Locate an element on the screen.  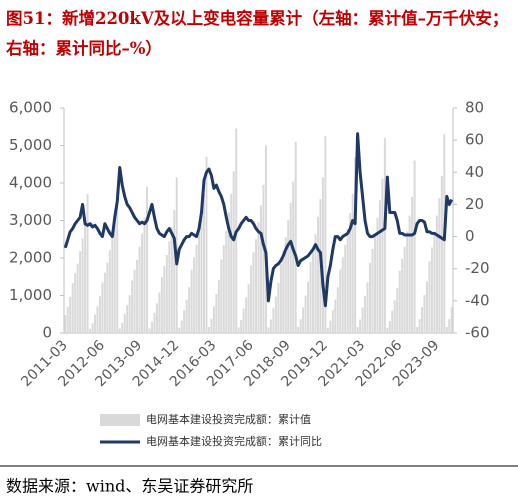
y-tick-label: 3,000 is located at coordinates (30, 220).